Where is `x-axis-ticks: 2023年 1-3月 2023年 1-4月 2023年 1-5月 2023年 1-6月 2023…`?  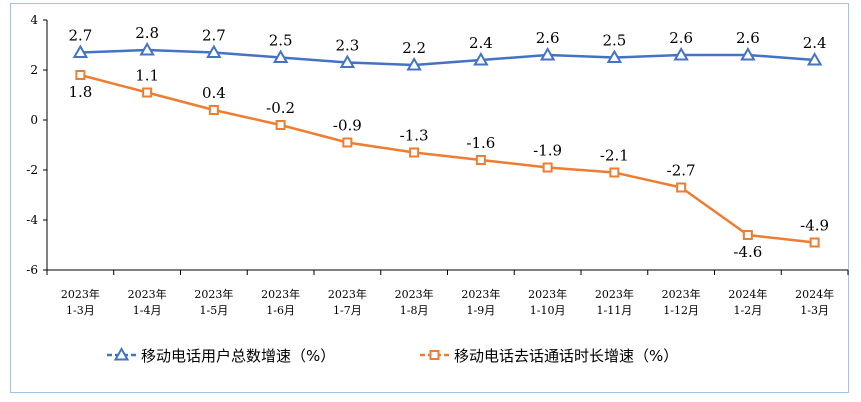 x-axis-ticks: 2023年 1-3月 2023年 1-4月 2023年 1-5月 2023年 1-6月 2023… is located at coordinates (447, 293).